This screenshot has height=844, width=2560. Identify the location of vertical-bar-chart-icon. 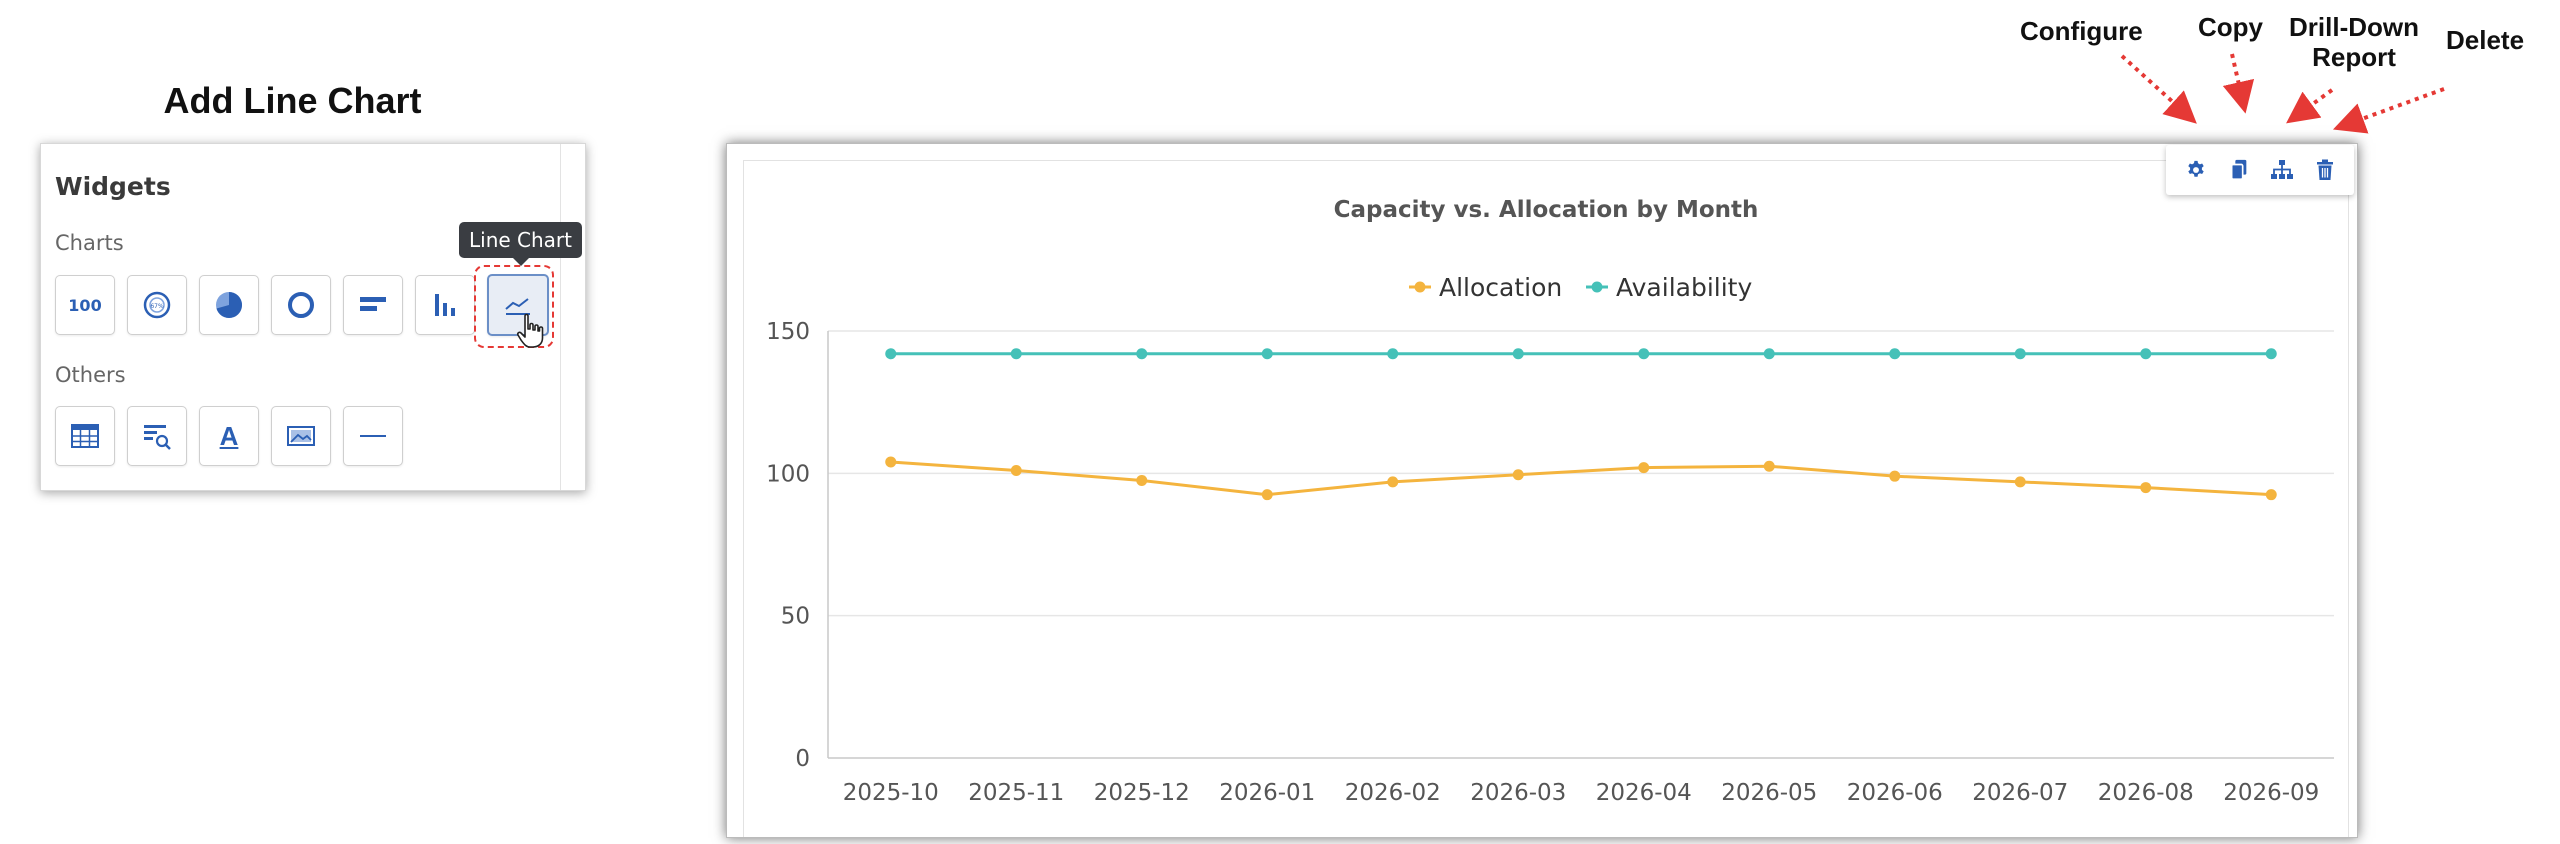
(445, 305).